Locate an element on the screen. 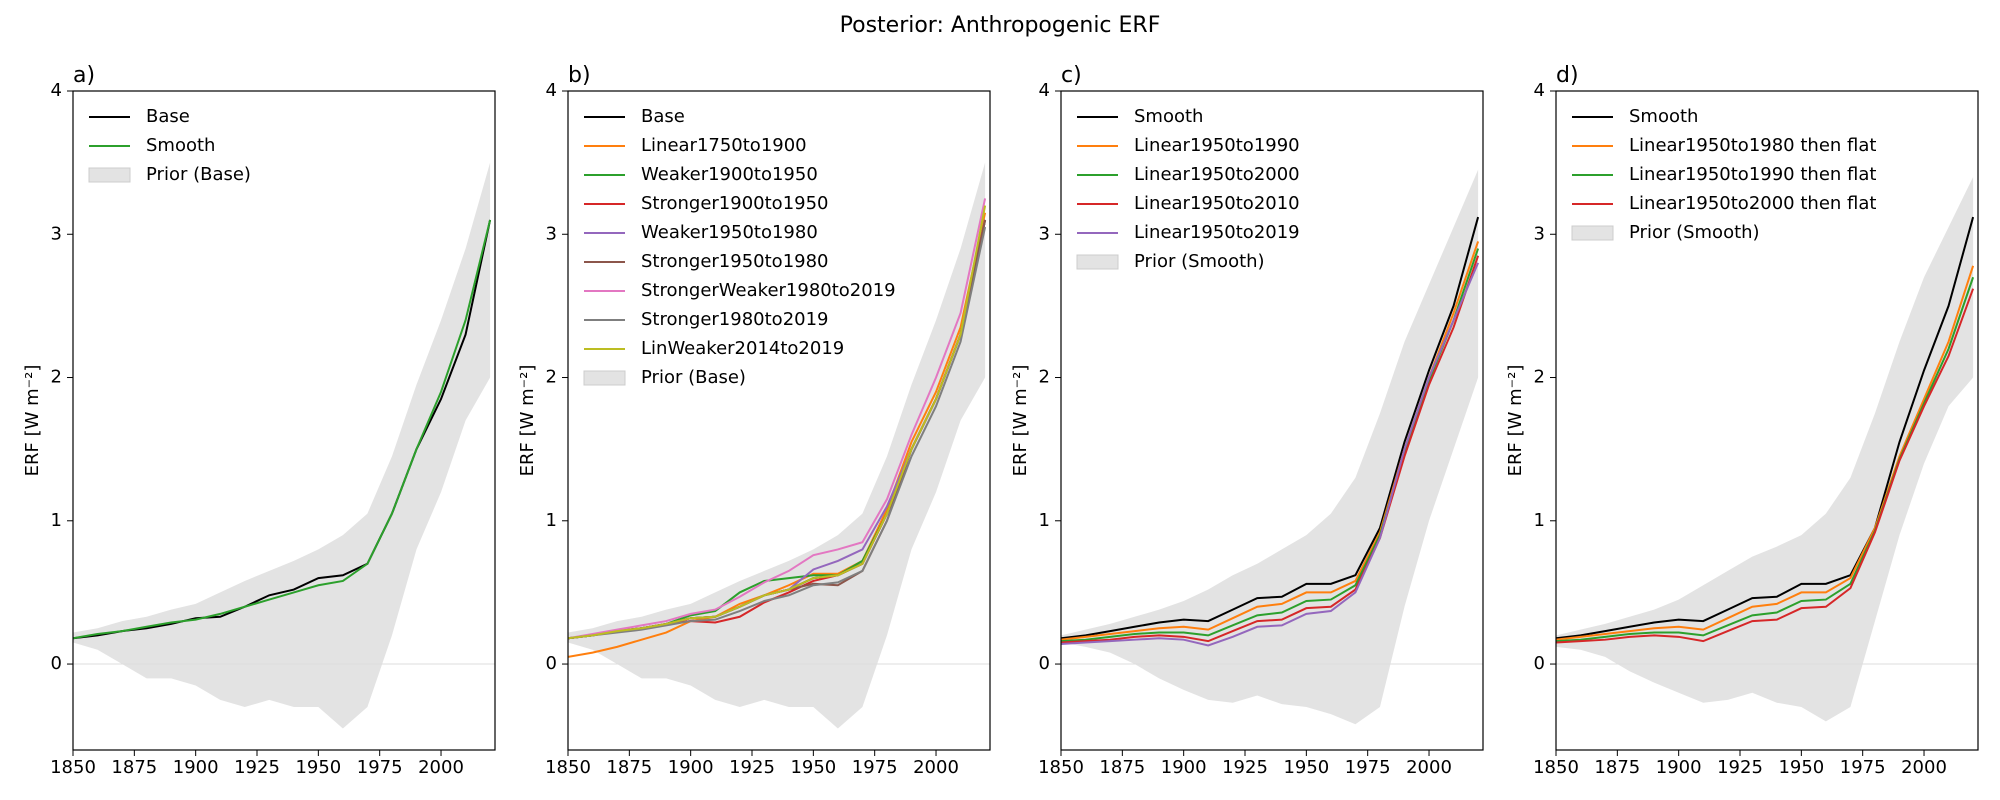 The image size is (2000, 800). legend-label: StrongerWeaker1980to2019 is located at coordinates (768, 290).